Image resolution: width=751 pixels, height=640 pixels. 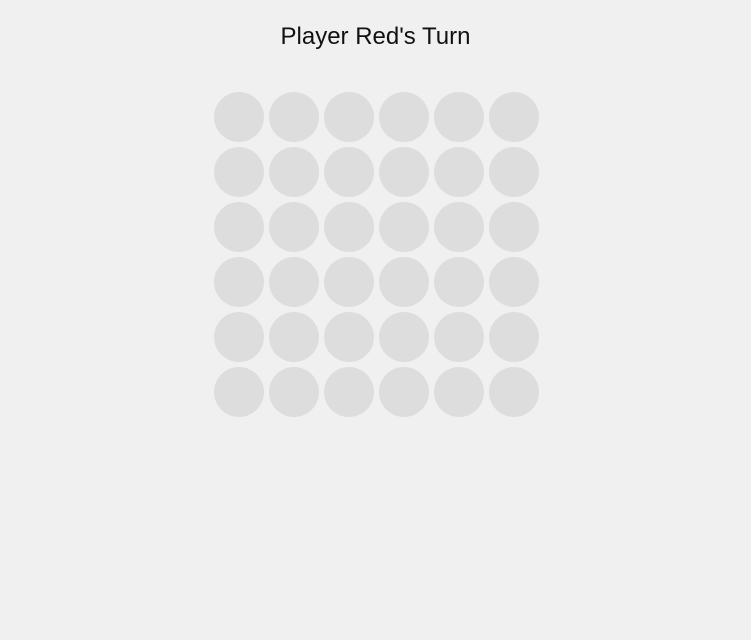 What do you see at coordinates (375, 36) in the screenshot?
I see `turn-status: Player Red's Turn` at bounding box center [375, 36].